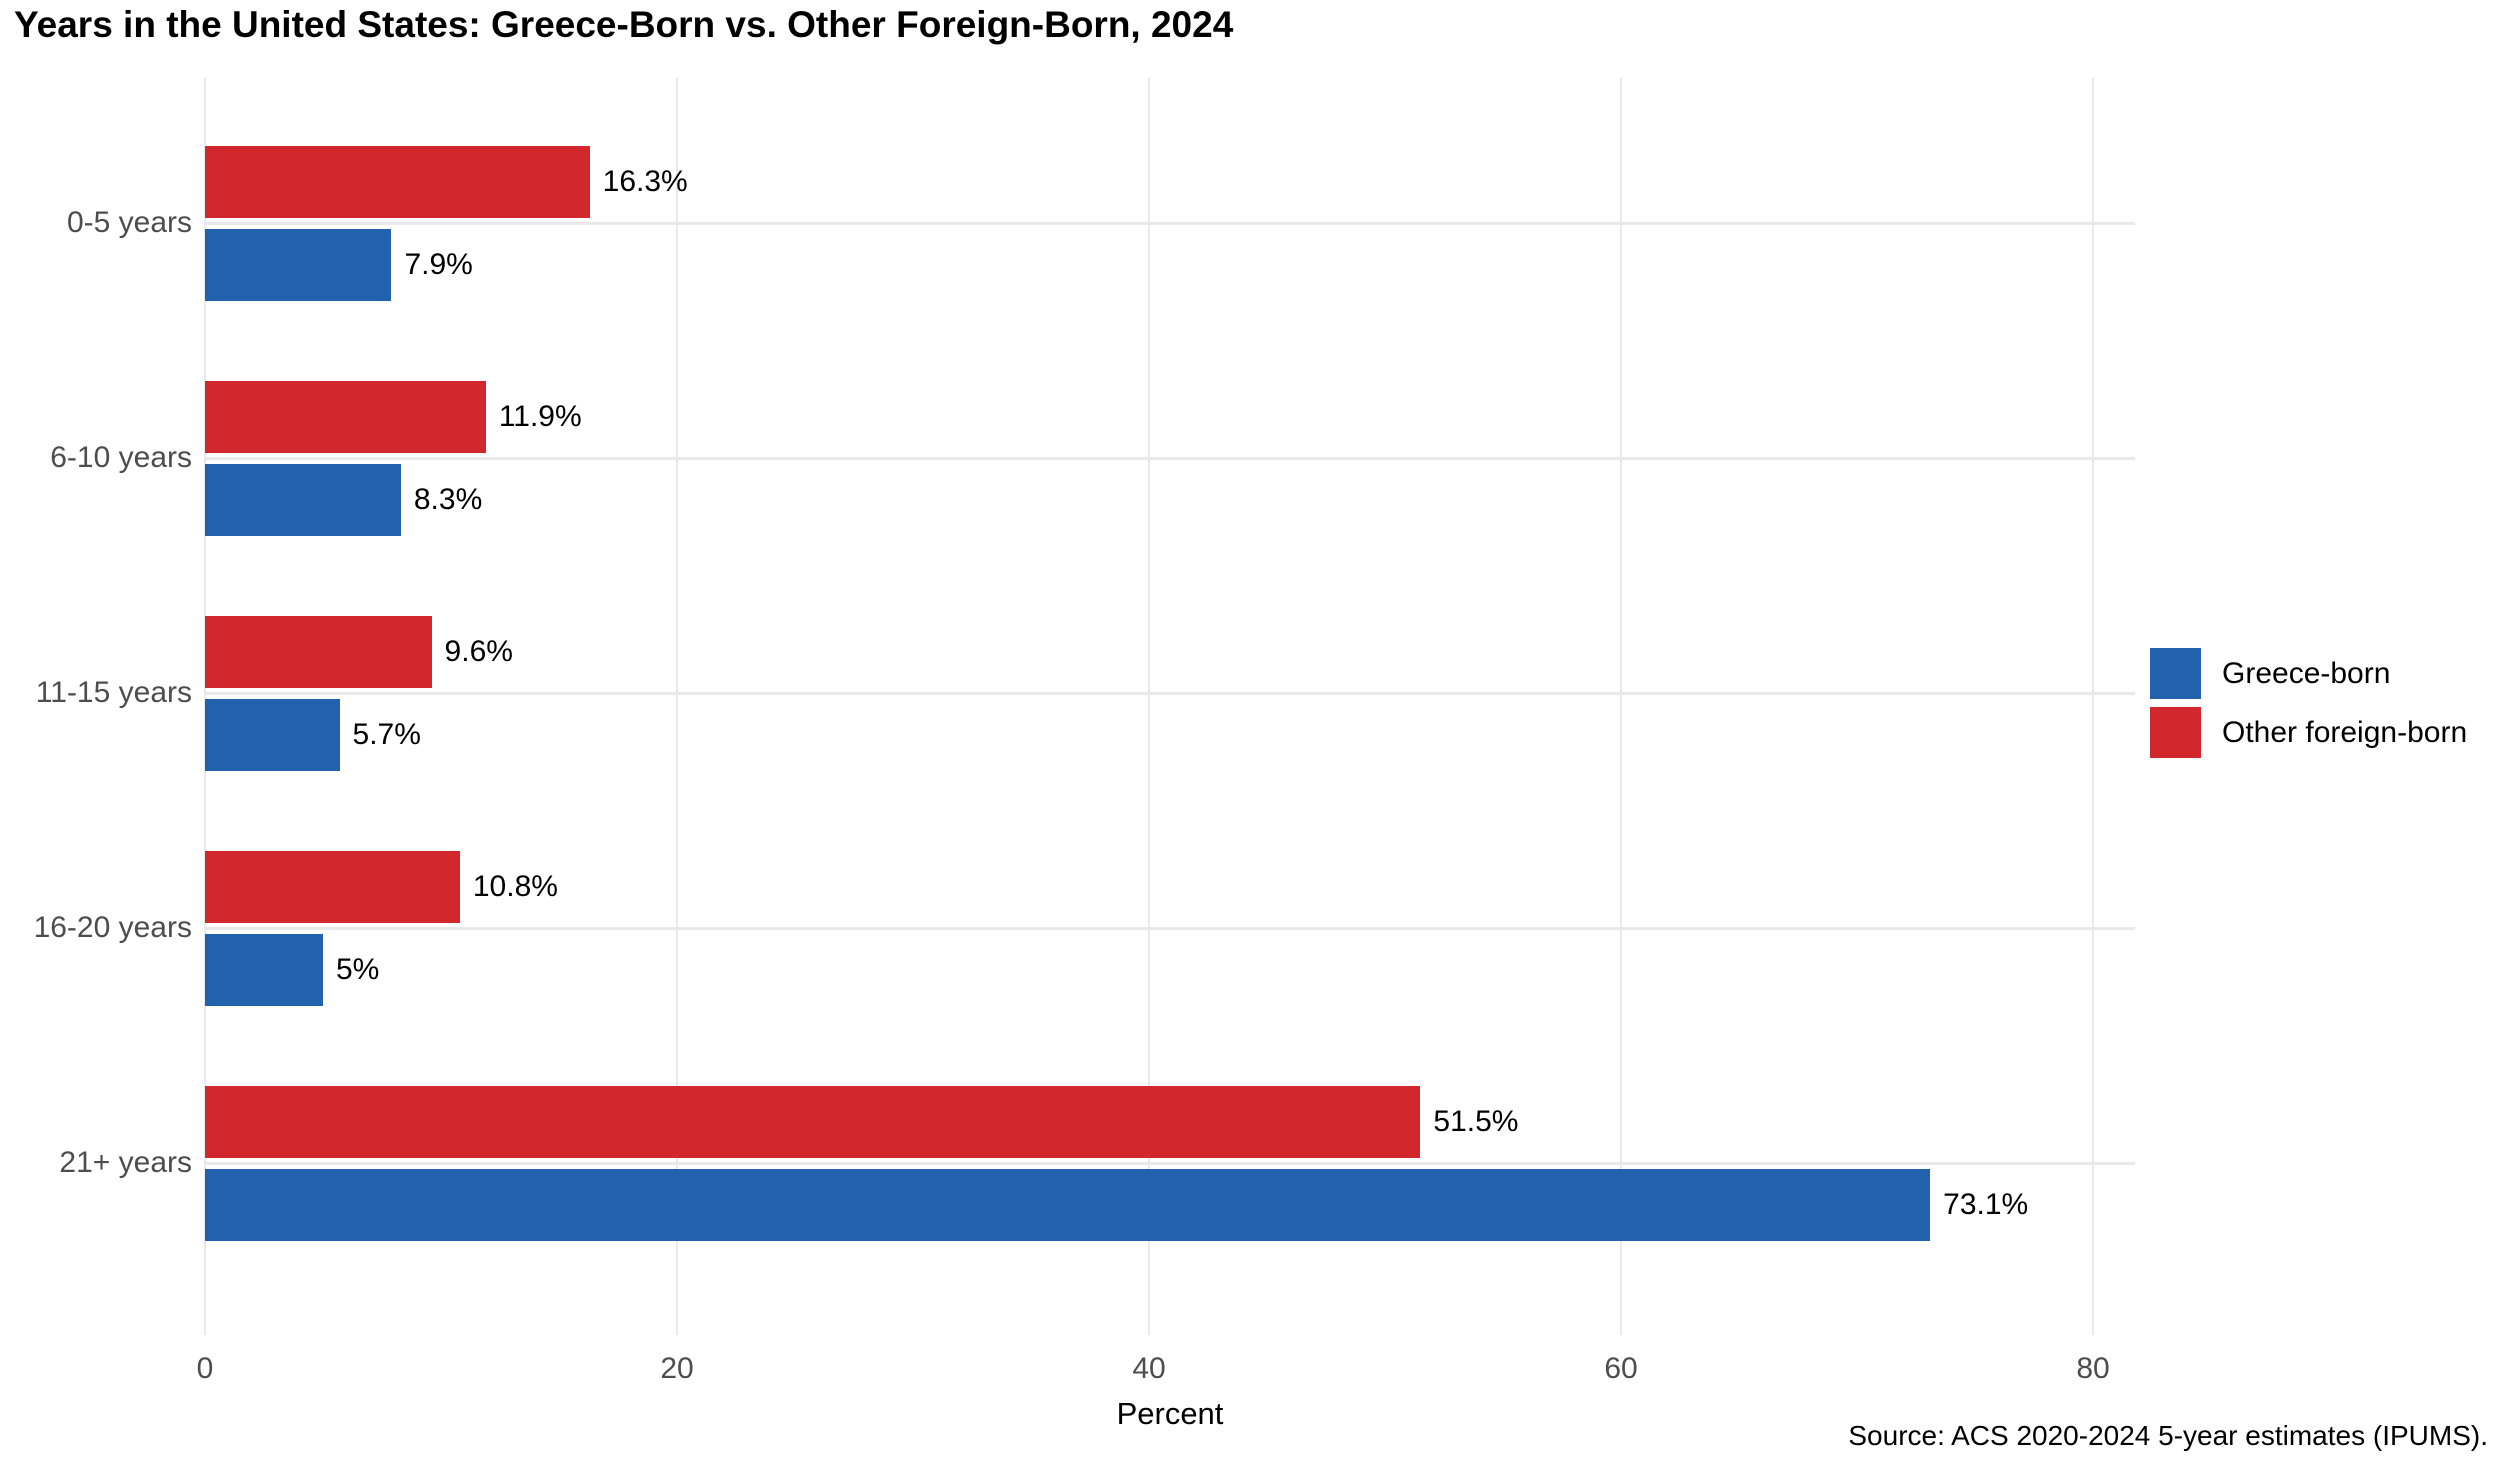 The width and height of the screenshot is (2500, 1458). What do you see at coordinates (645, 181) in the screenshot?
I see `value-label-other-foreign-born-0-5-years: 16.3%` at bounding box center [645, 181].